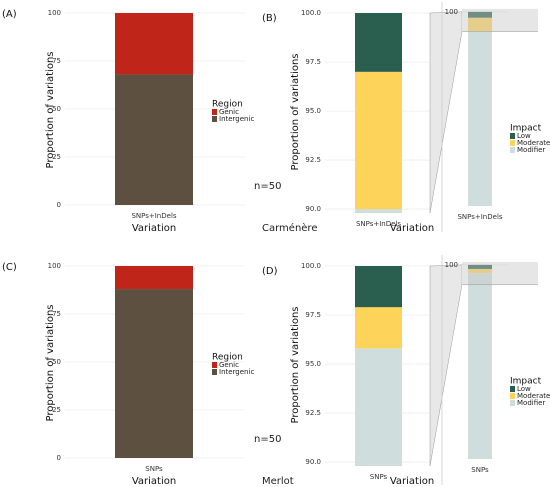  Describe the element at coordinates (270, 271) in the screenshot. I see `panel-label: (D)` at that location.